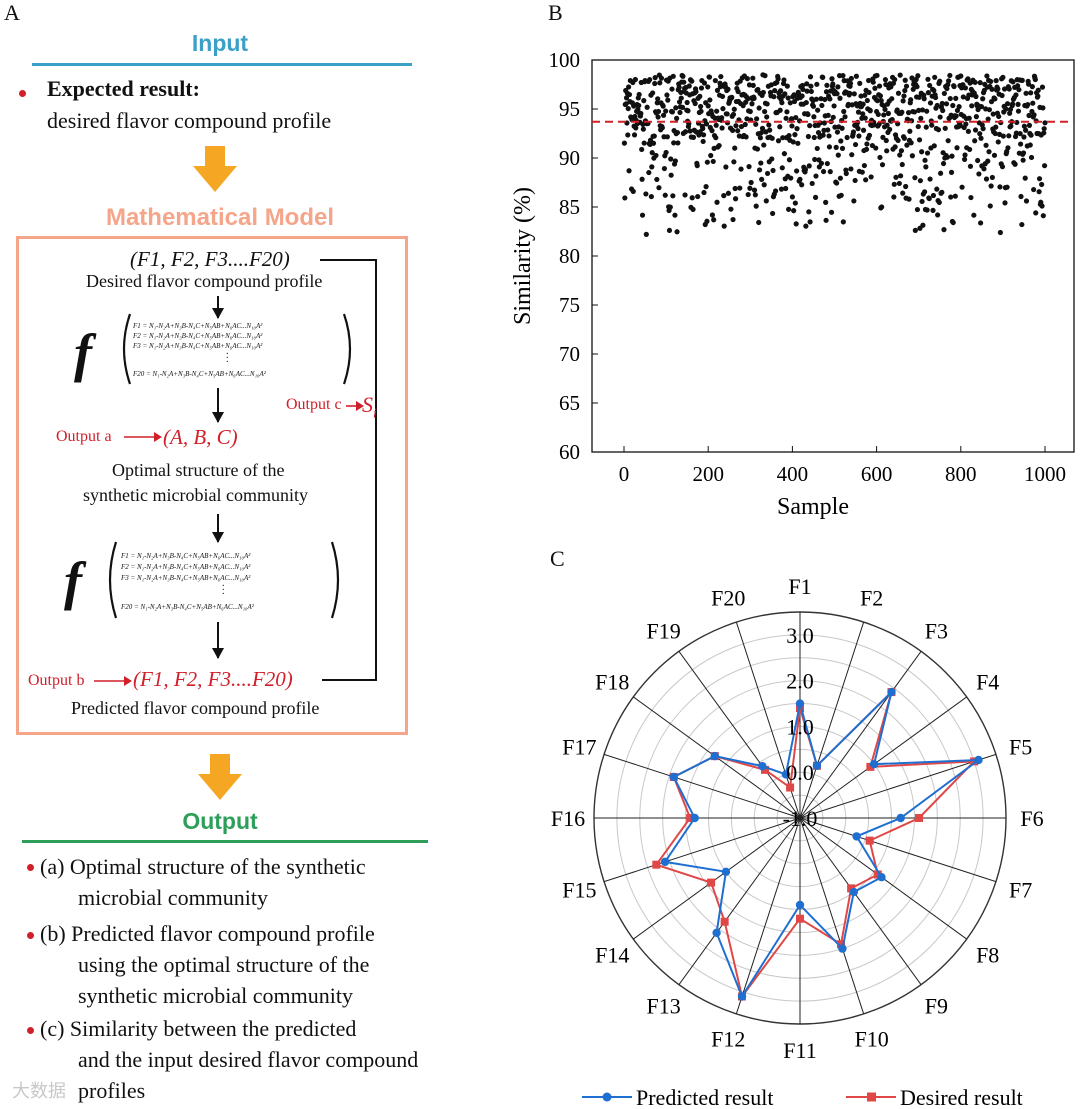 The width and height of the screenshot is (1080, 1109). I want to click on equation-line: F1 = N₁-N₂A+N₃B-N₄C+N₅AB+N₆AC...N₁₀A², so click(186, 556).